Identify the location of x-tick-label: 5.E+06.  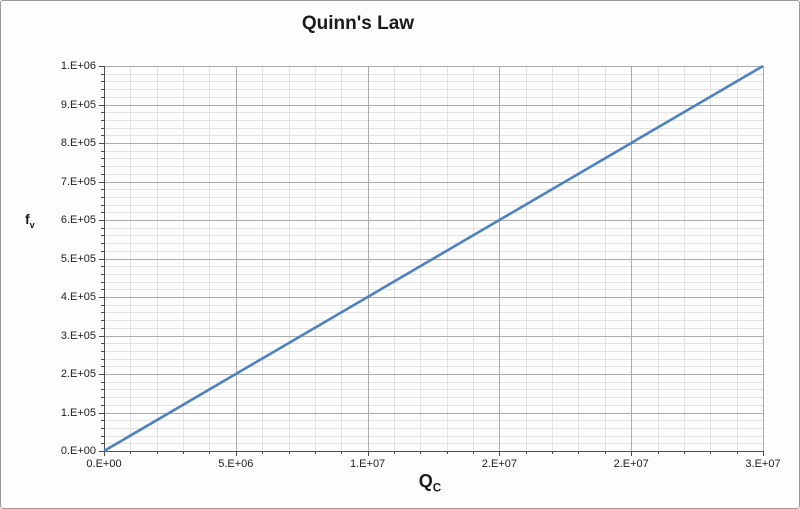
(236, 464).